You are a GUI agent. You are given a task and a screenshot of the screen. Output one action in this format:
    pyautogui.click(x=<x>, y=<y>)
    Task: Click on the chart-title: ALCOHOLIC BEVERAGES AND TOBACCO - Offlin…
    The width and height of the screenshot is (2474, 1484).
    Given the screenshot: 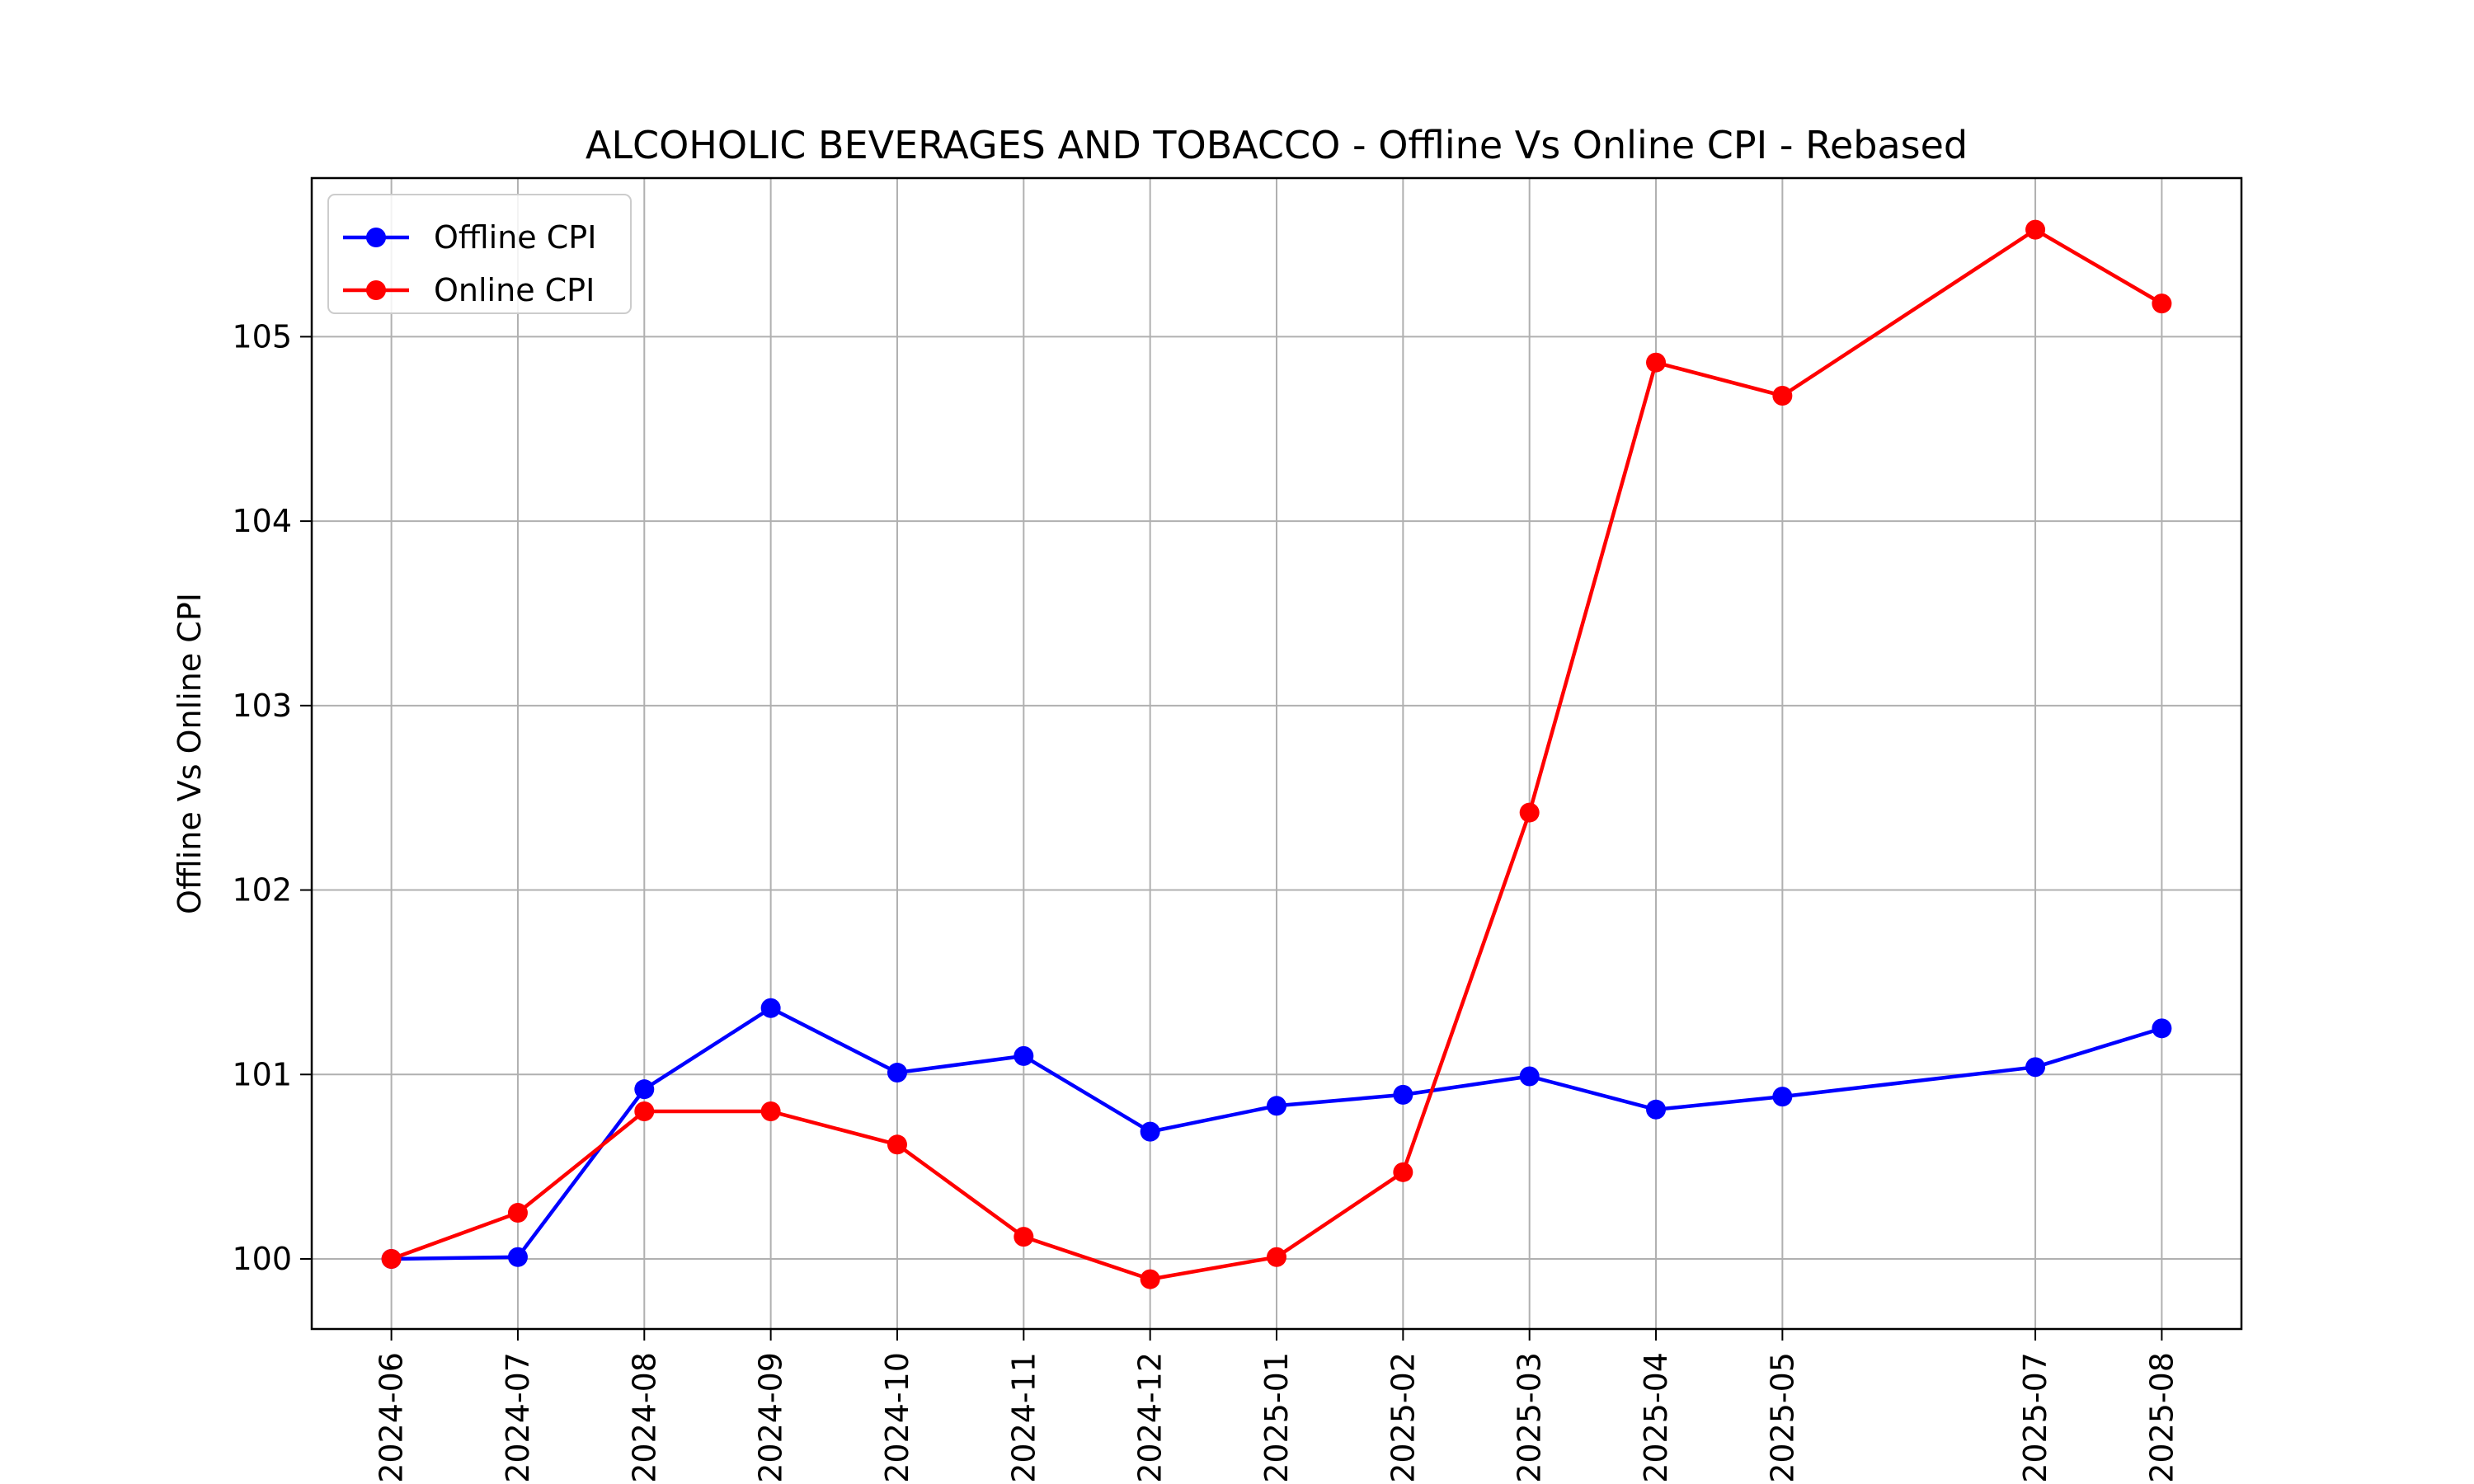 What is the action you would take?
    pyautogui.click(x=1277, y=145)
    